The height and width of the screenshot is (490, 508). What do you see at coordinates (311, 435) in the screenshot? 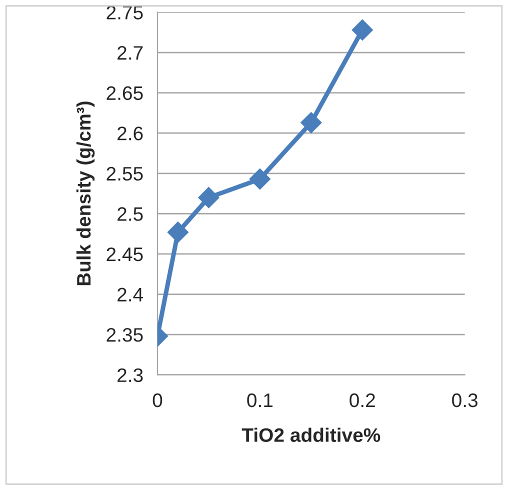
I see `x-axis-title: TiO2 additive%` at bounding box center [311, 435].